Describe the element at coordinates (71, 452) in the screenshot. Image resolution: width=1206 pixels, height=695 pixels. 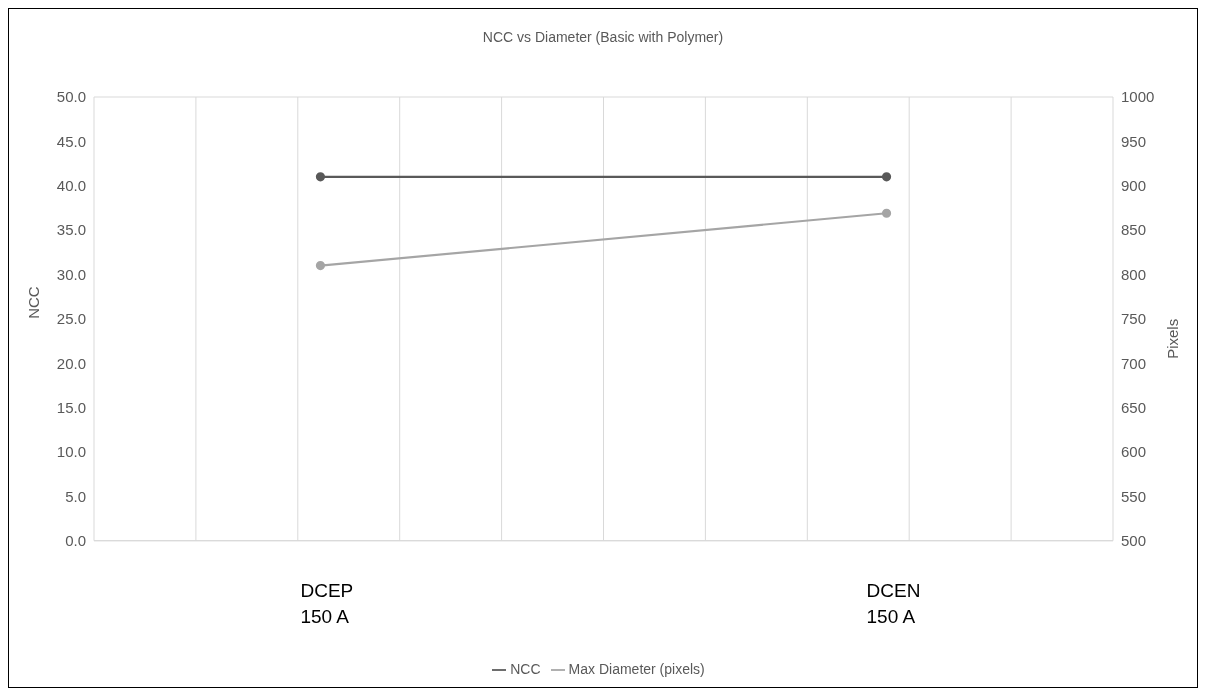
I see `y-tick-label: 10.0` at that location.